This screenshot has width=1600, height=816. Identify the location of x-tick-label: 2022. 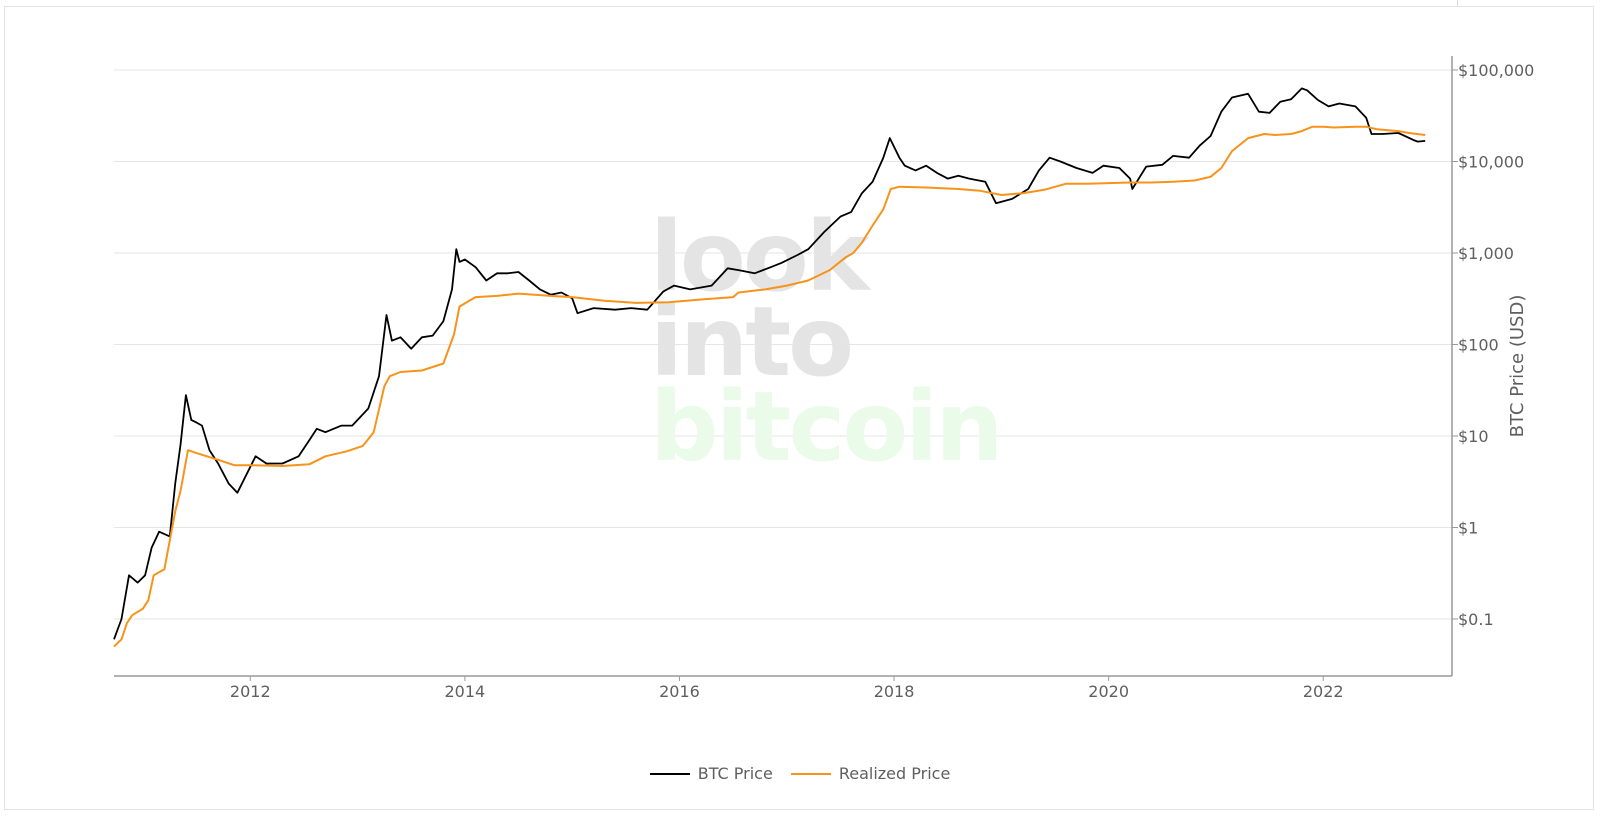
(1323, 691).